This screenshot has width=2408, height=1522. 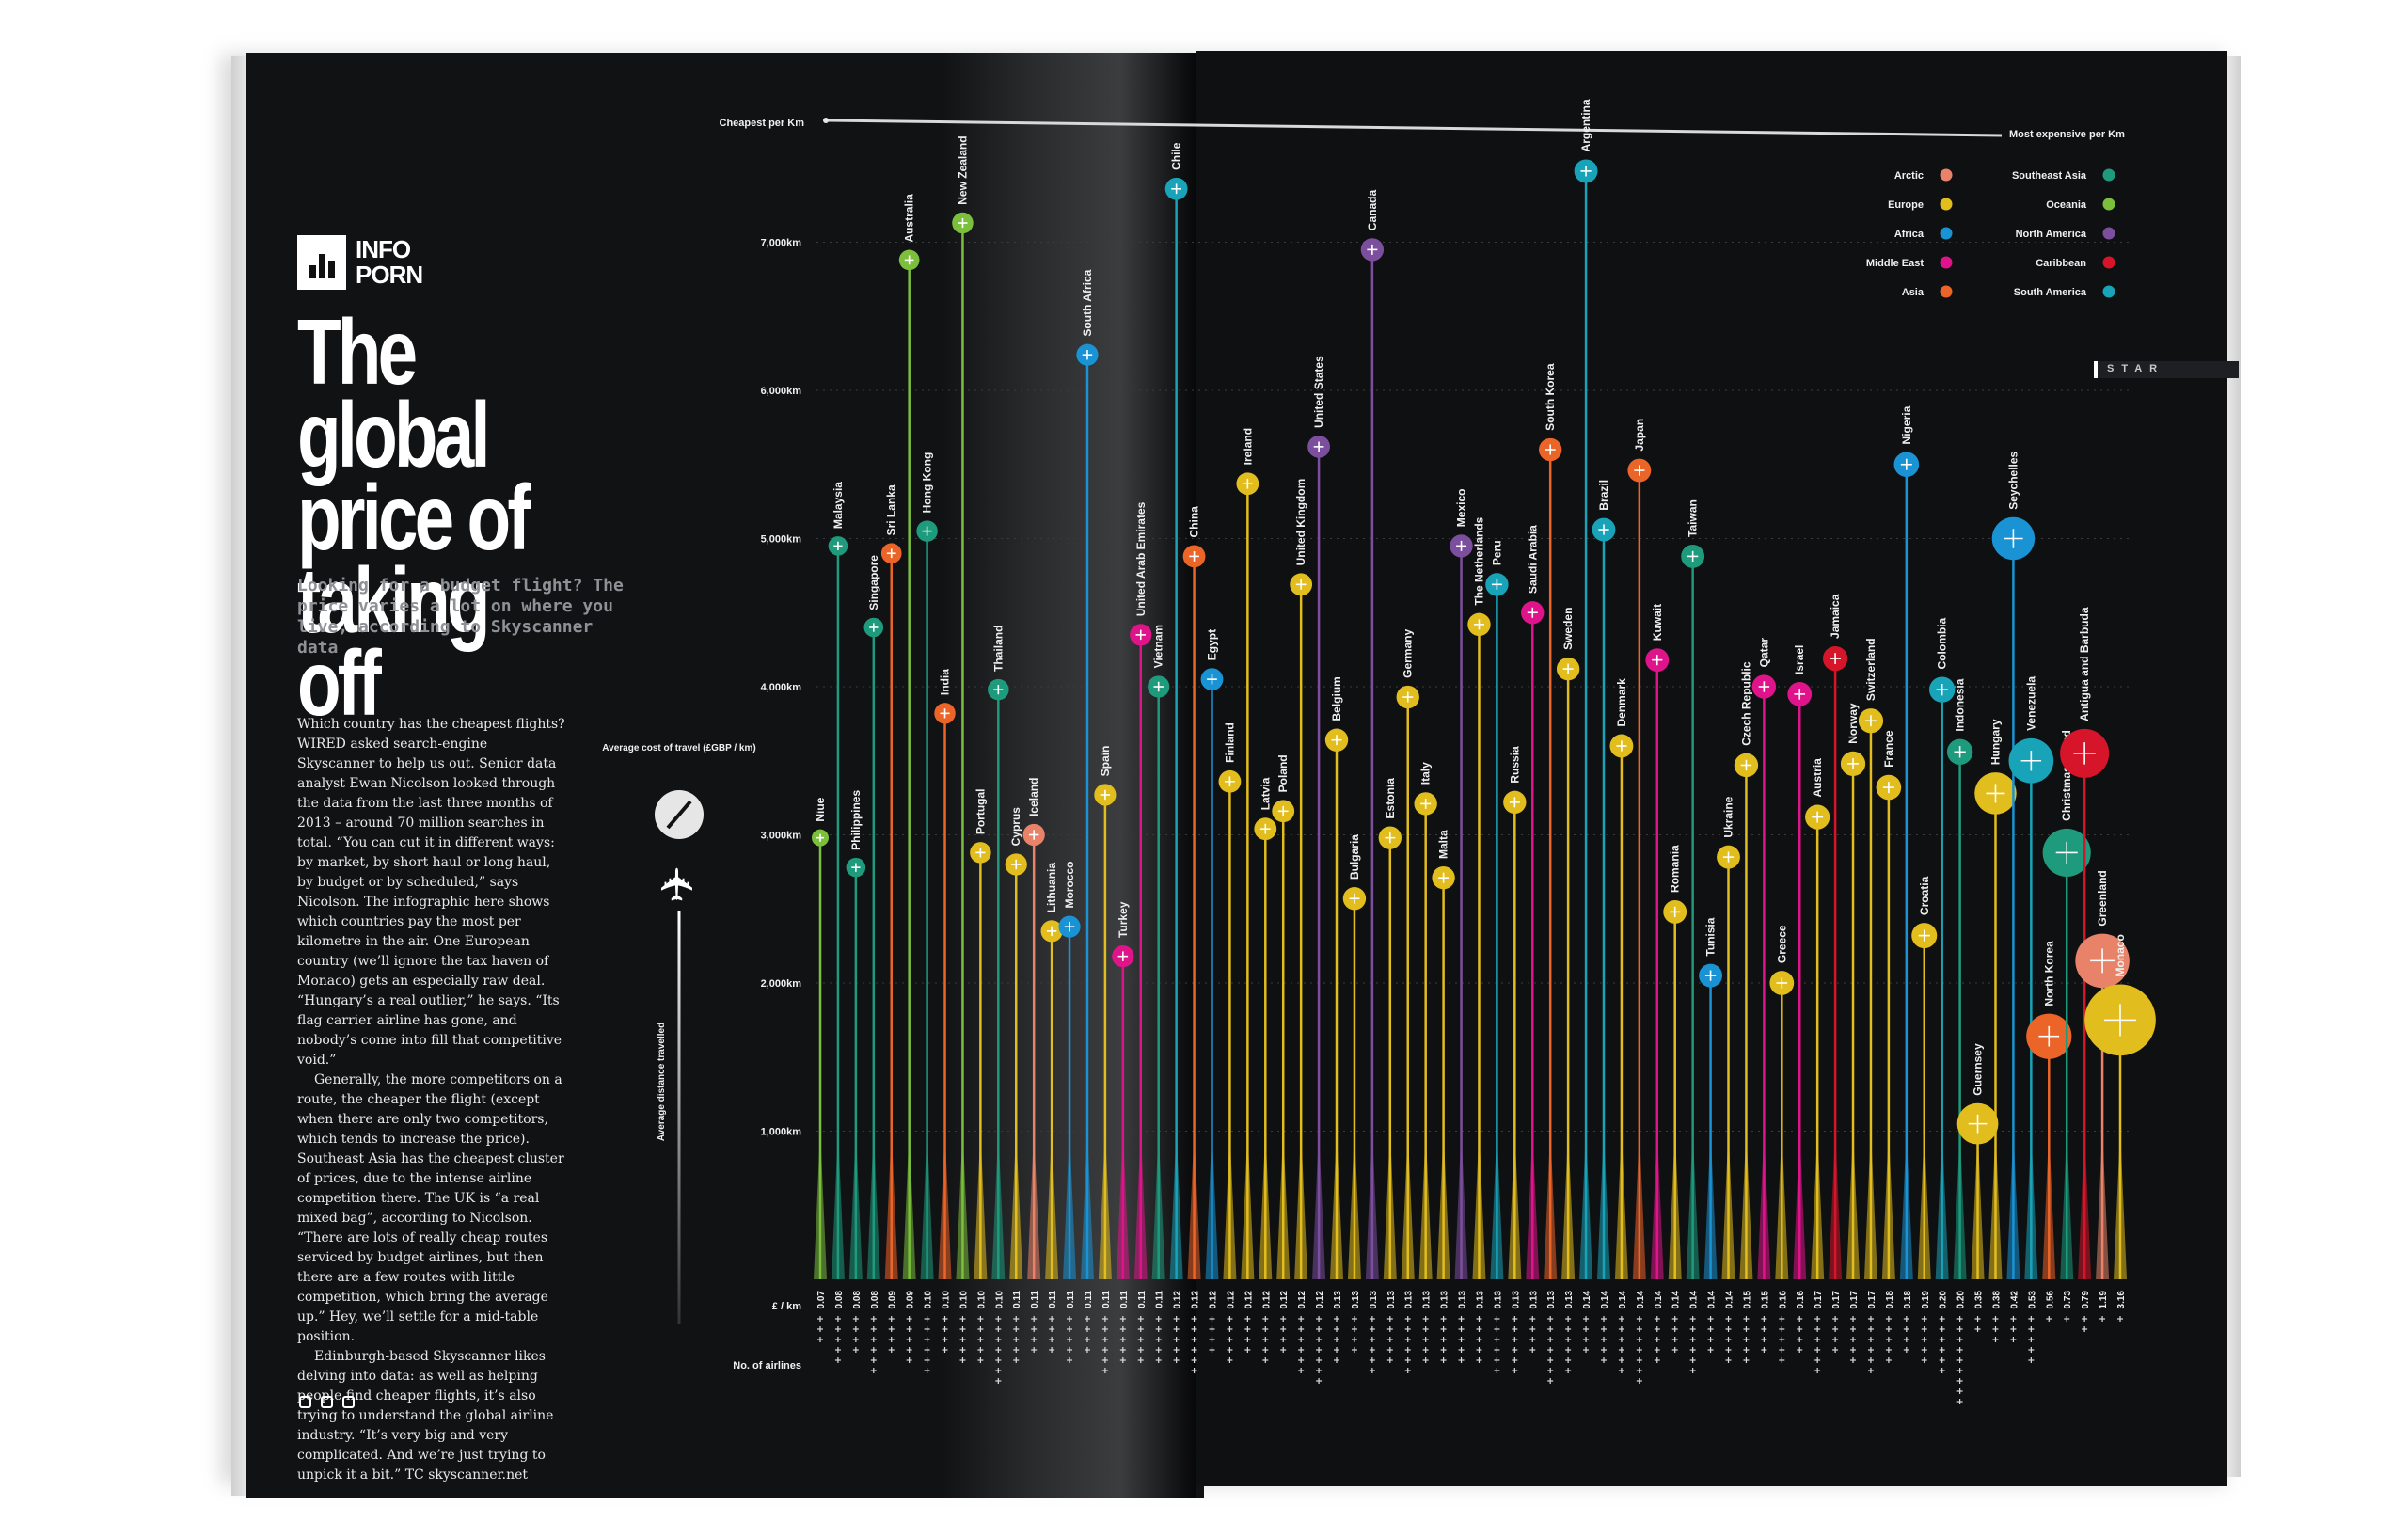 I want to click on country-label: Cyprus, so click(x=1016, y=827).